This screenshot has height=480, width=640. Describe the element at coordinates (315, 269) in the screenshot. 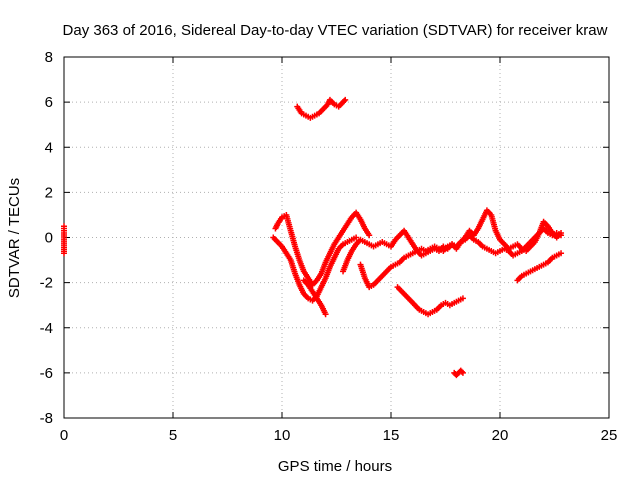

I see `series-track-B` at that location.